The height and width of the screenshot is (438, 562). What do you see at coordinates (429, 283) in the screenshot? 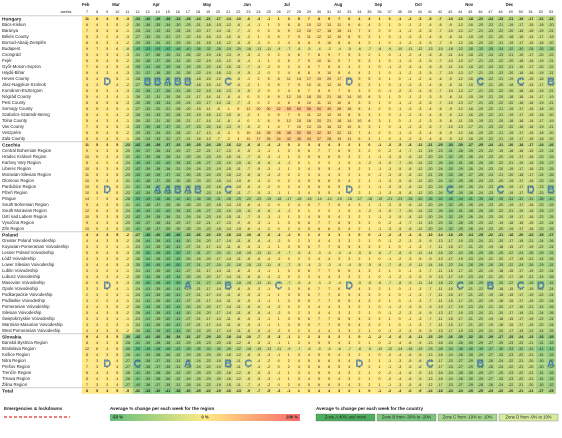
I see `cell-value: -14` at bounding box center [429, 283].